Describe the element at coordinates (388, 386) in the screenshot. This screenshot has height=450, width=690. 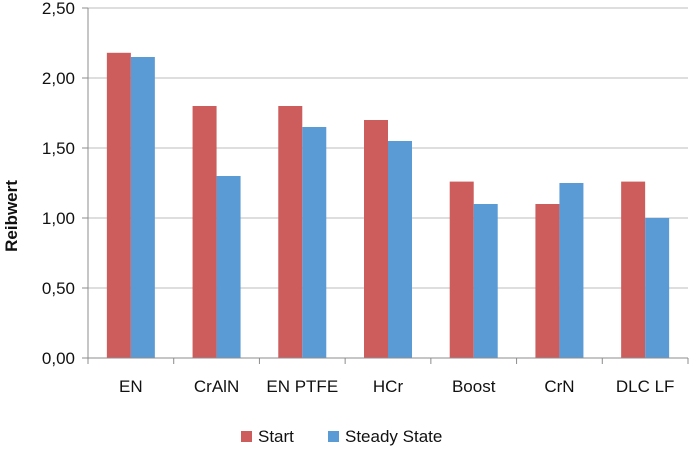
I see `x-tick-label: HCr` at that location.